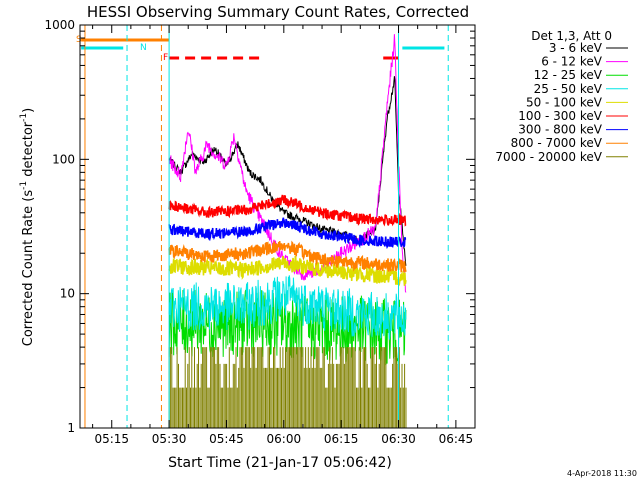 This screenshot has width=640, height=480. Describe the element at coordinates (169, 439) in the screenshot. I see `x-tick-label: 05:30` at that location.